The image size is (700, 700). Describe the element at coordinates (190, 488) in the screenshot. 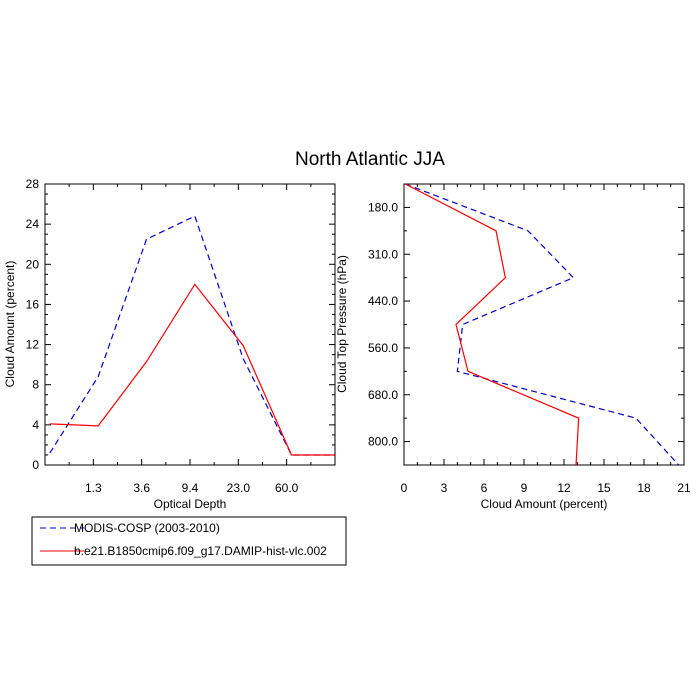

I see `left-x-tick-label: 9.4` at that location.